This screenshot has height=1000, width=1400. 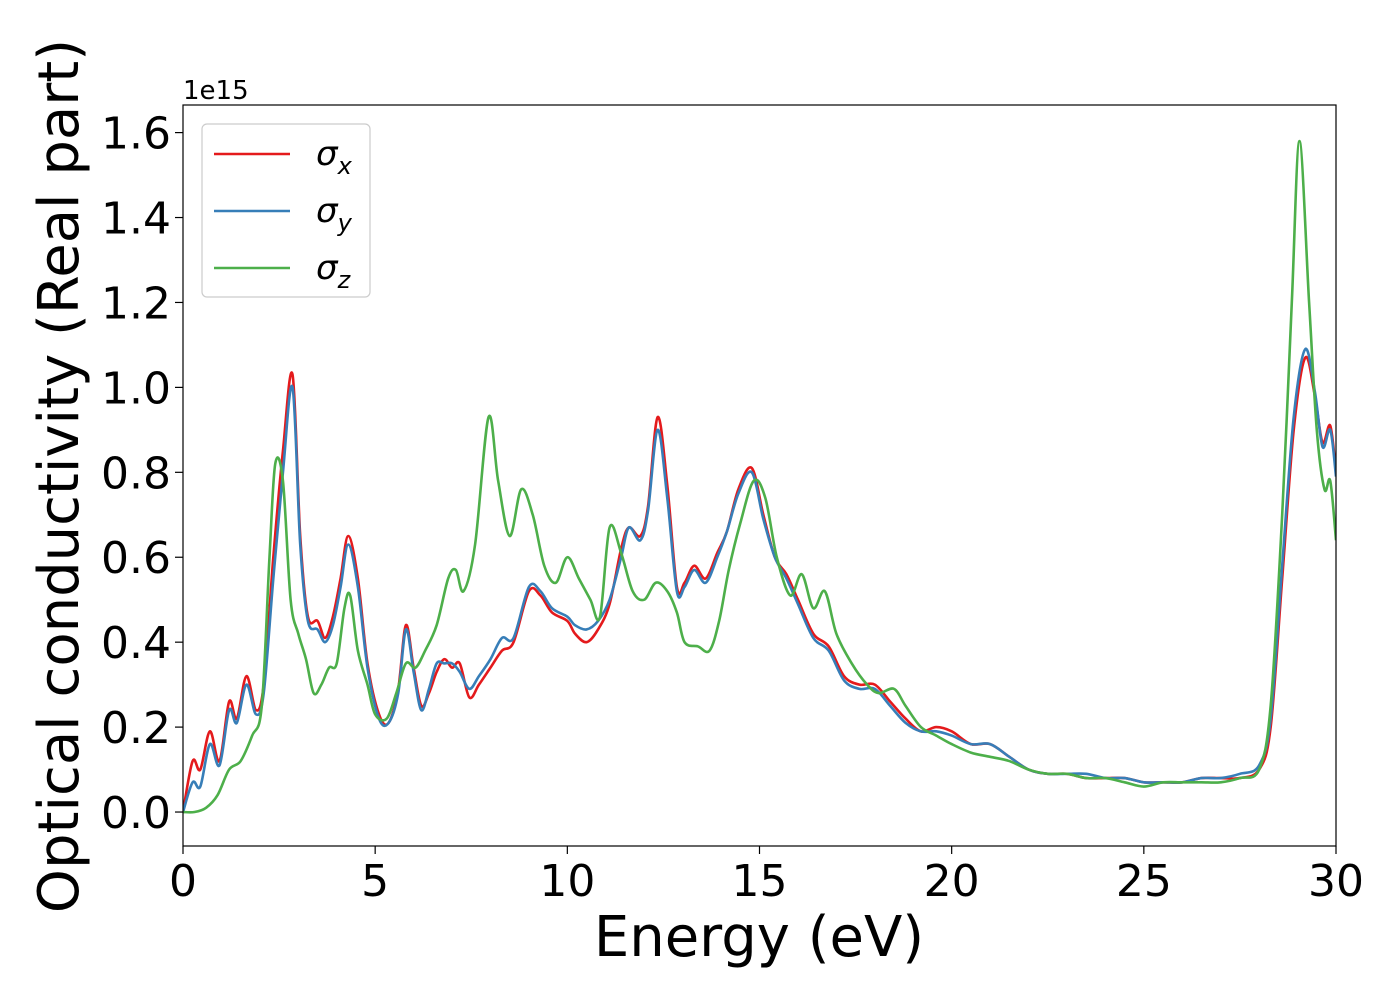 What do you see at coordinates (216, 91) in the screenshot?
I see `y-offset-text: 1e15` at bounding box center [216, 91].